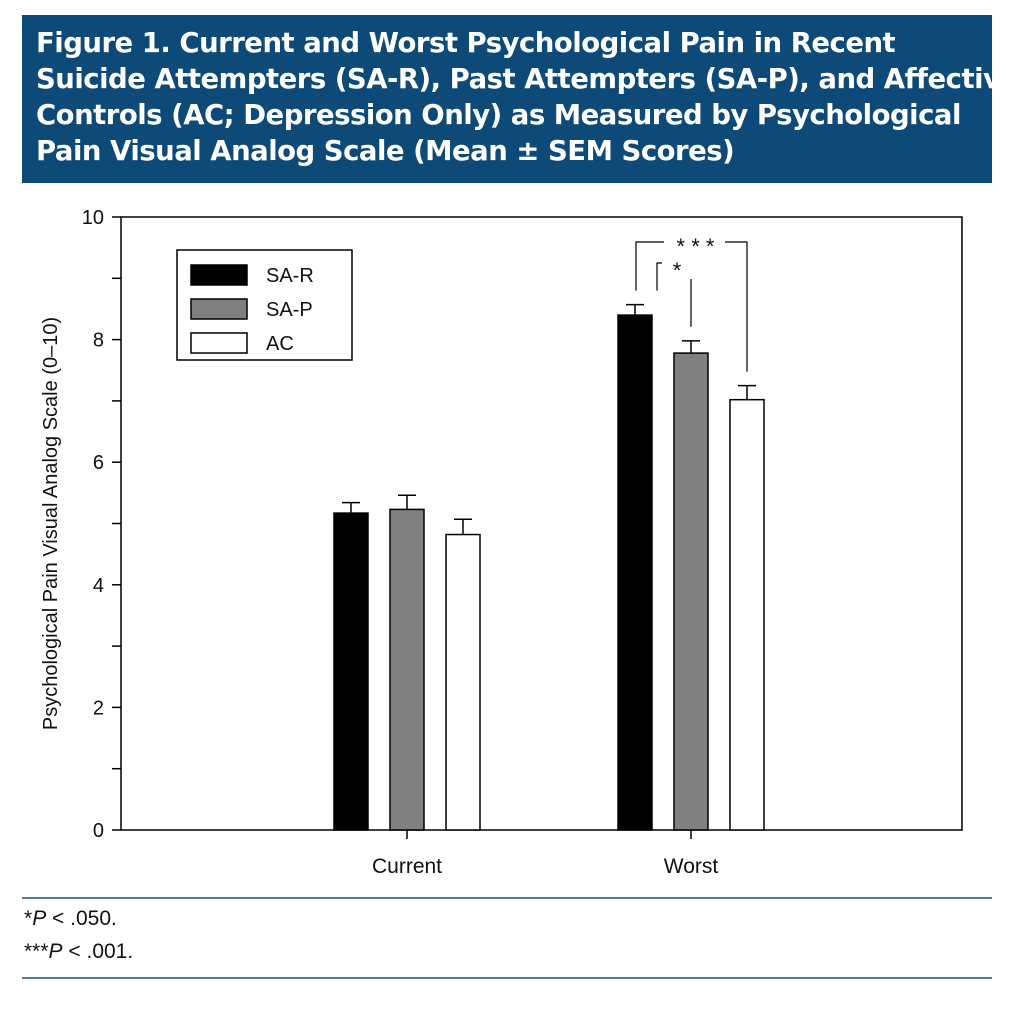 The height and width of the screenshot is (1015, 1024). I want to click on divider-top, so click(507, 898).